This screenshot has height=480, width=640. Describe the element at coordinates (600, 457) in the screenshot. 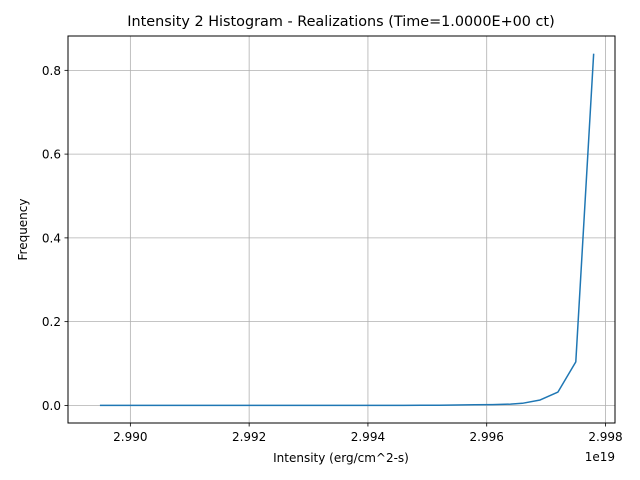

I see `x-axis-offset-label: 1e19` at that location.